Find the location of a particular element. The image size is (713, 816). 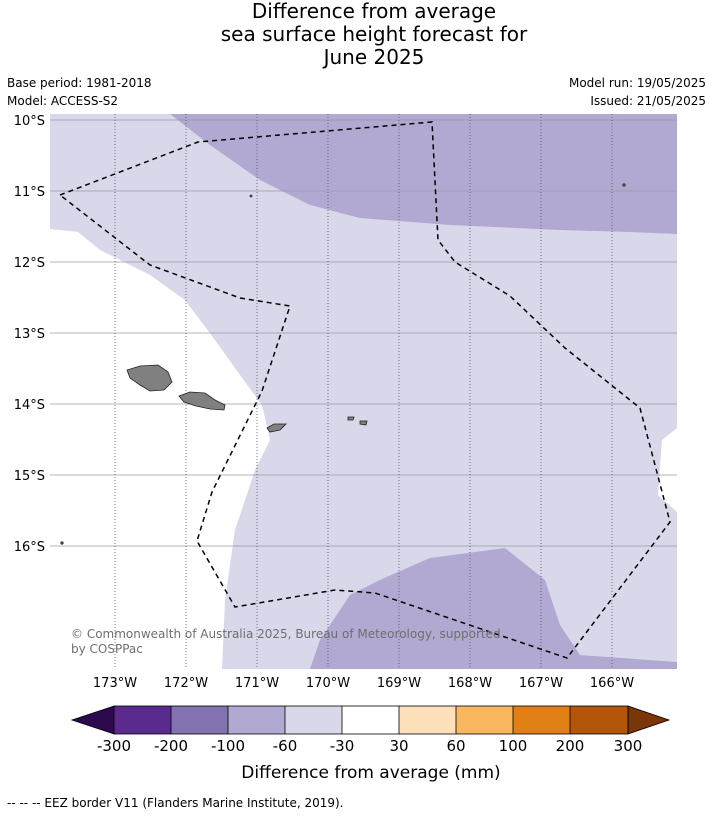

island-swains is located at coordinates (624, 185).